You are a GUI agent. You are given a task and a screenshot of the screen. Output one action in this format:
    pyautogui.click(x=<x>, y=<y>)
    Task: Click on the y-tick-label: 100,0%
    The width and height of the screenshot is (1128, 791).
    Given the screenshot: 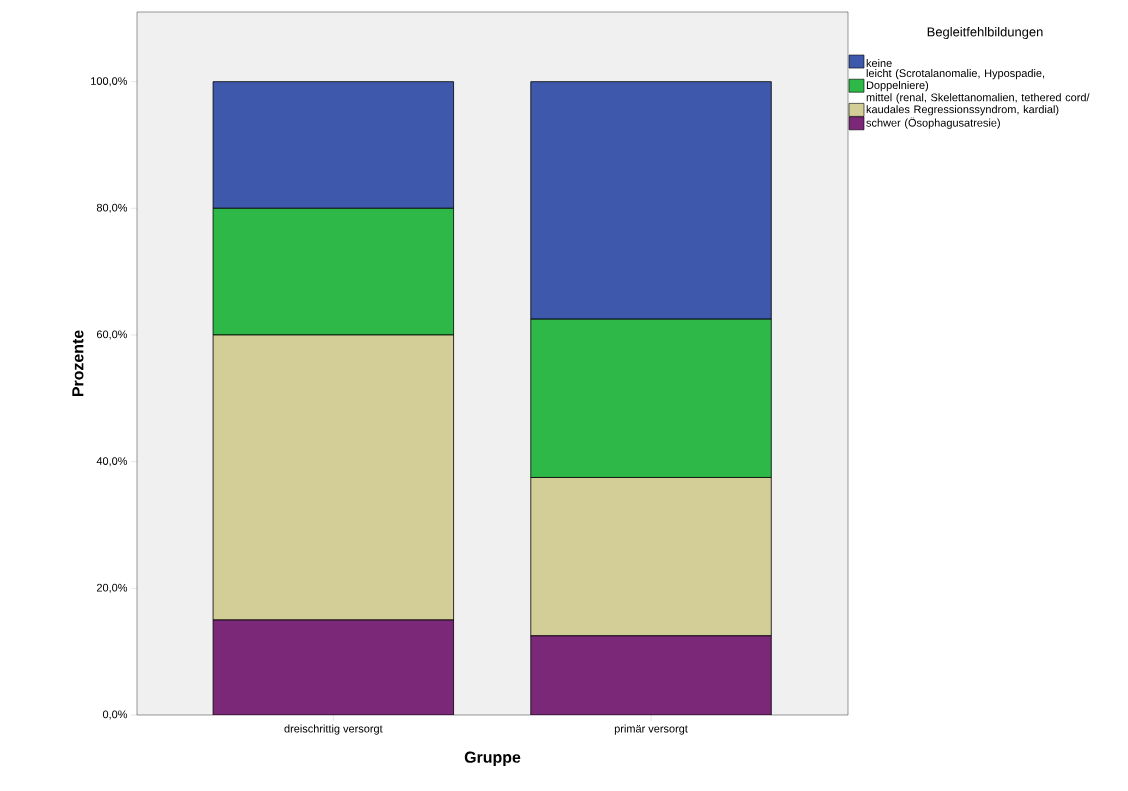 What is the action you would take?
    pyautogui.click(x=109, y=82)
    